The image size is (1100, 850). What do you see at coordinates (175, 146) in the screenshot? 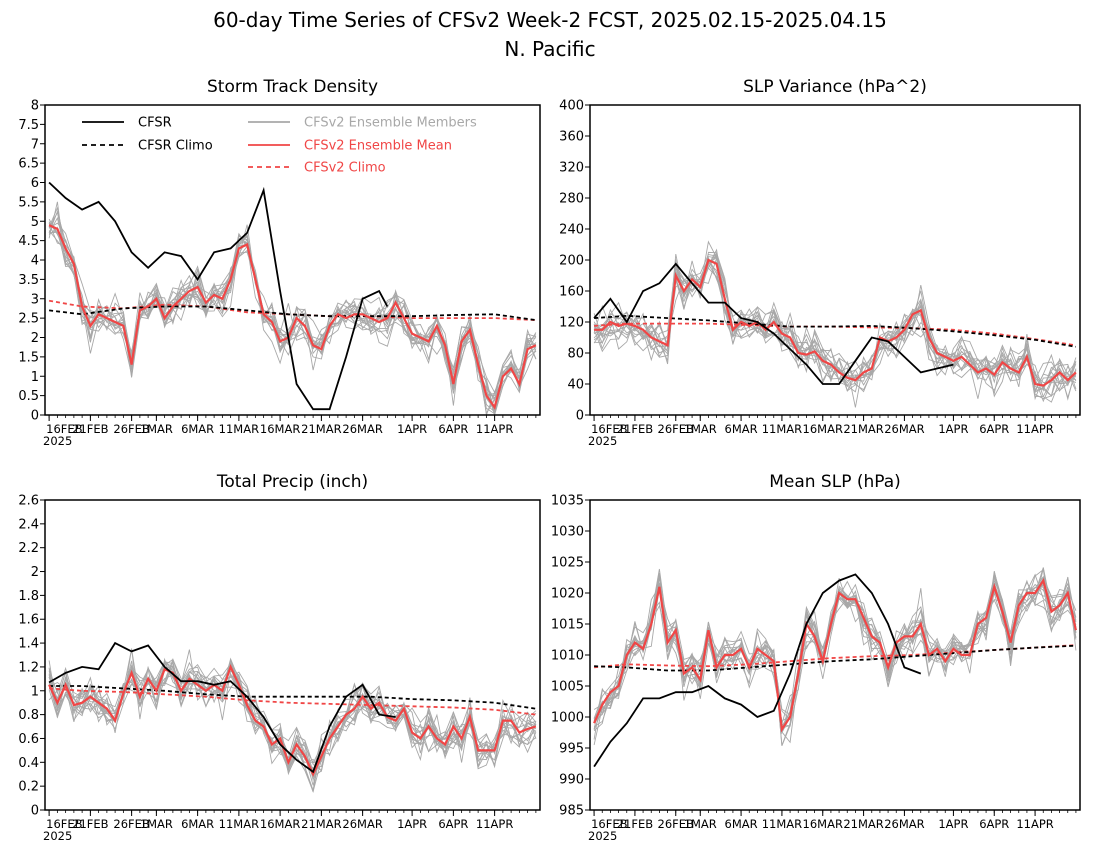
I see `legend-label-cfsr-climo: CFSR Climo` at bounding box center [175, 146].